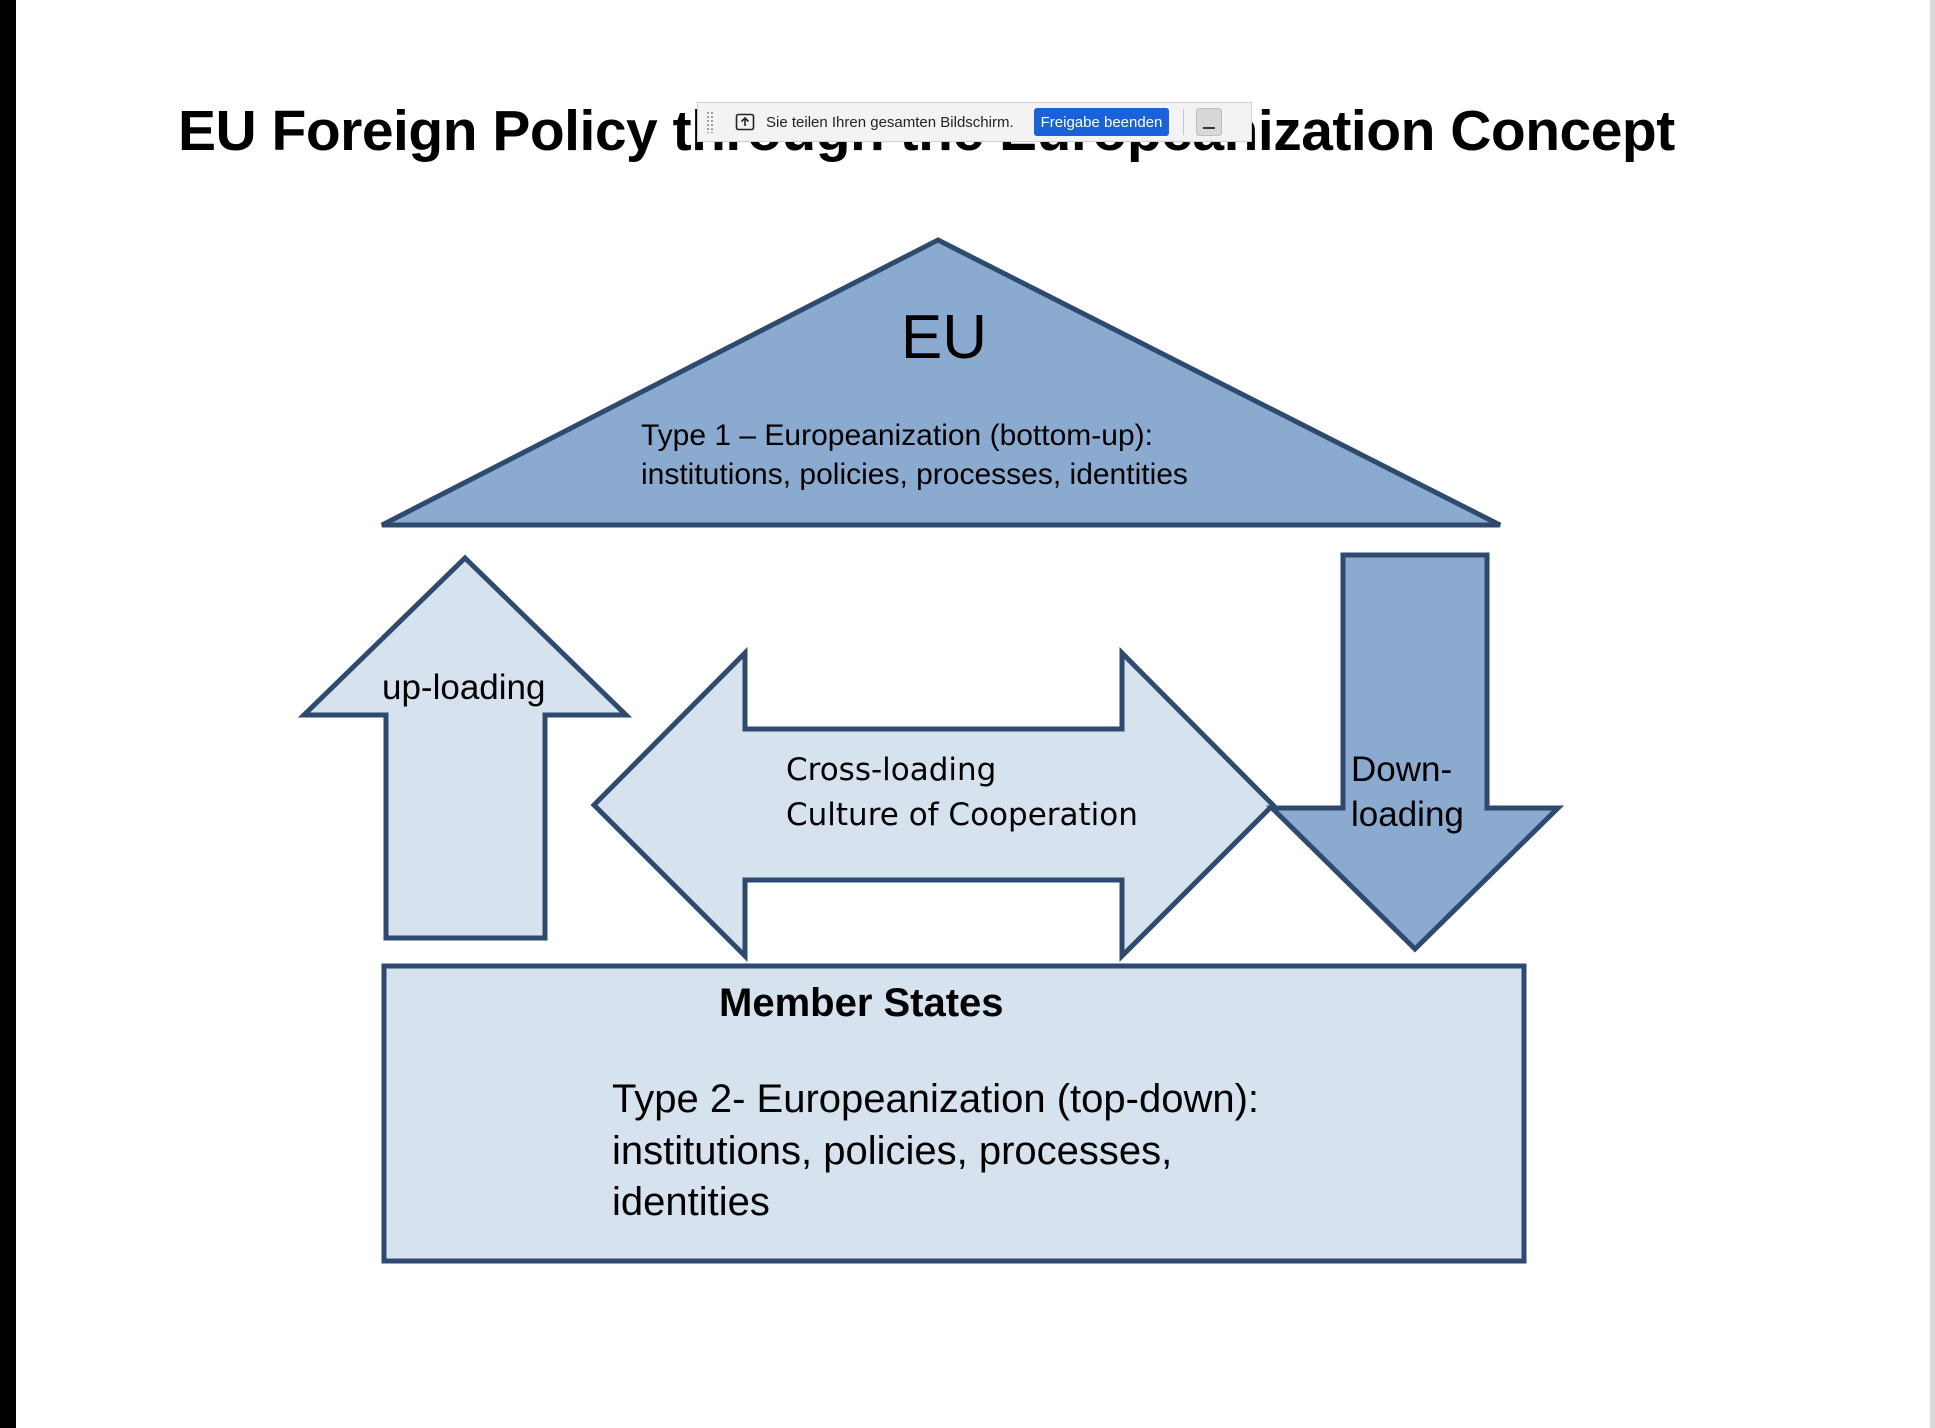  Describe the element at coordinates (1184, 122) in the screenshot. I see `divider` at that location.